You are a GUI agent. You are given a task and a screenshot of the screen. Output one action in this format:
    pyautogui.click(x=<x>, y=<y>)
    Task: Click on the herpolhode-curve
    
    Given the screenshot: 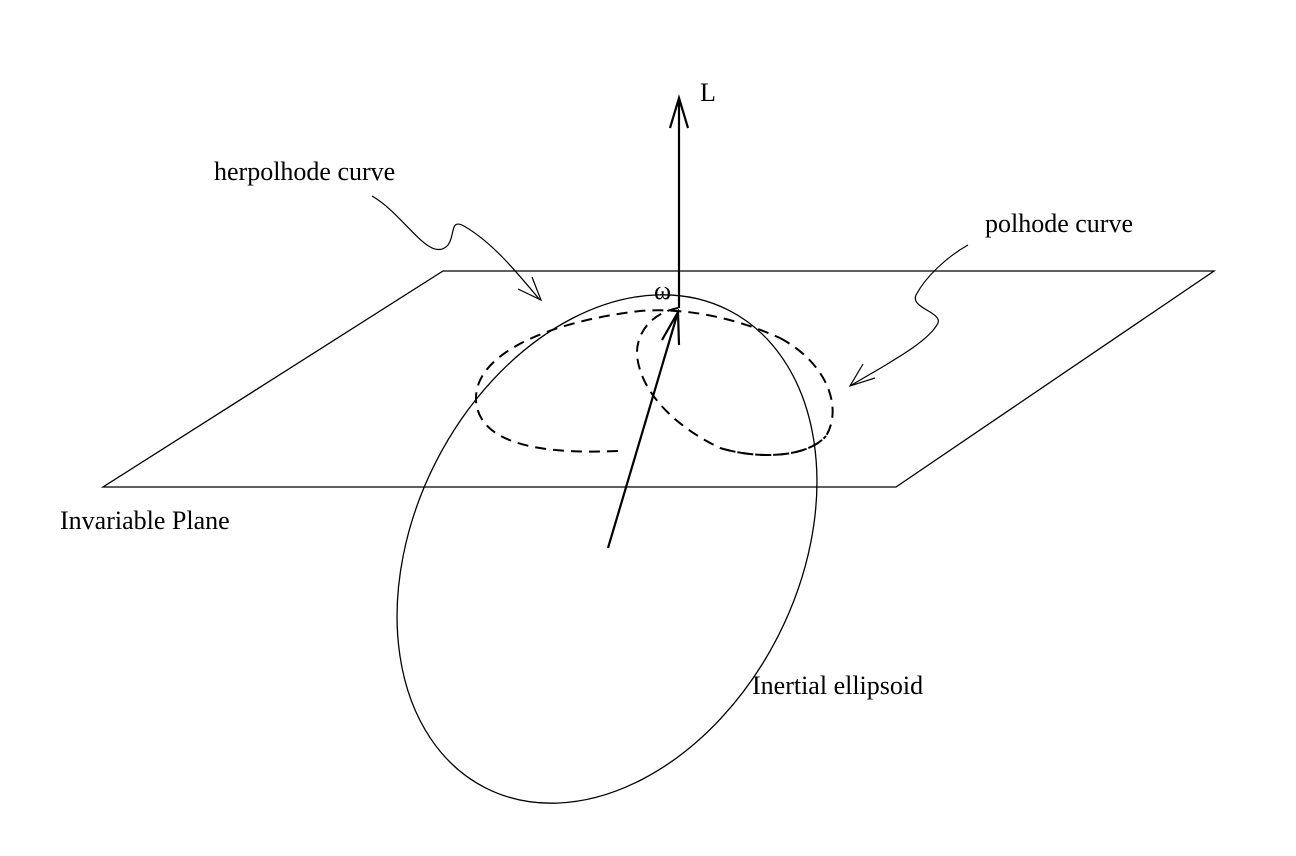 What is the action you would take?
    pyautogui.click(x=627, y=381)
    